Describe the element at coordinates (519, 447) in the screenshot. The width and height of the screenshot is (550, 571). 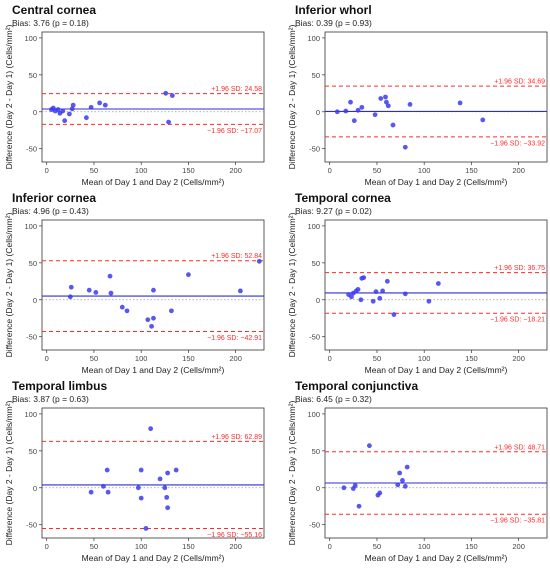
I see `upper-loa-label: +1.96 SD: 48.71` at that location.